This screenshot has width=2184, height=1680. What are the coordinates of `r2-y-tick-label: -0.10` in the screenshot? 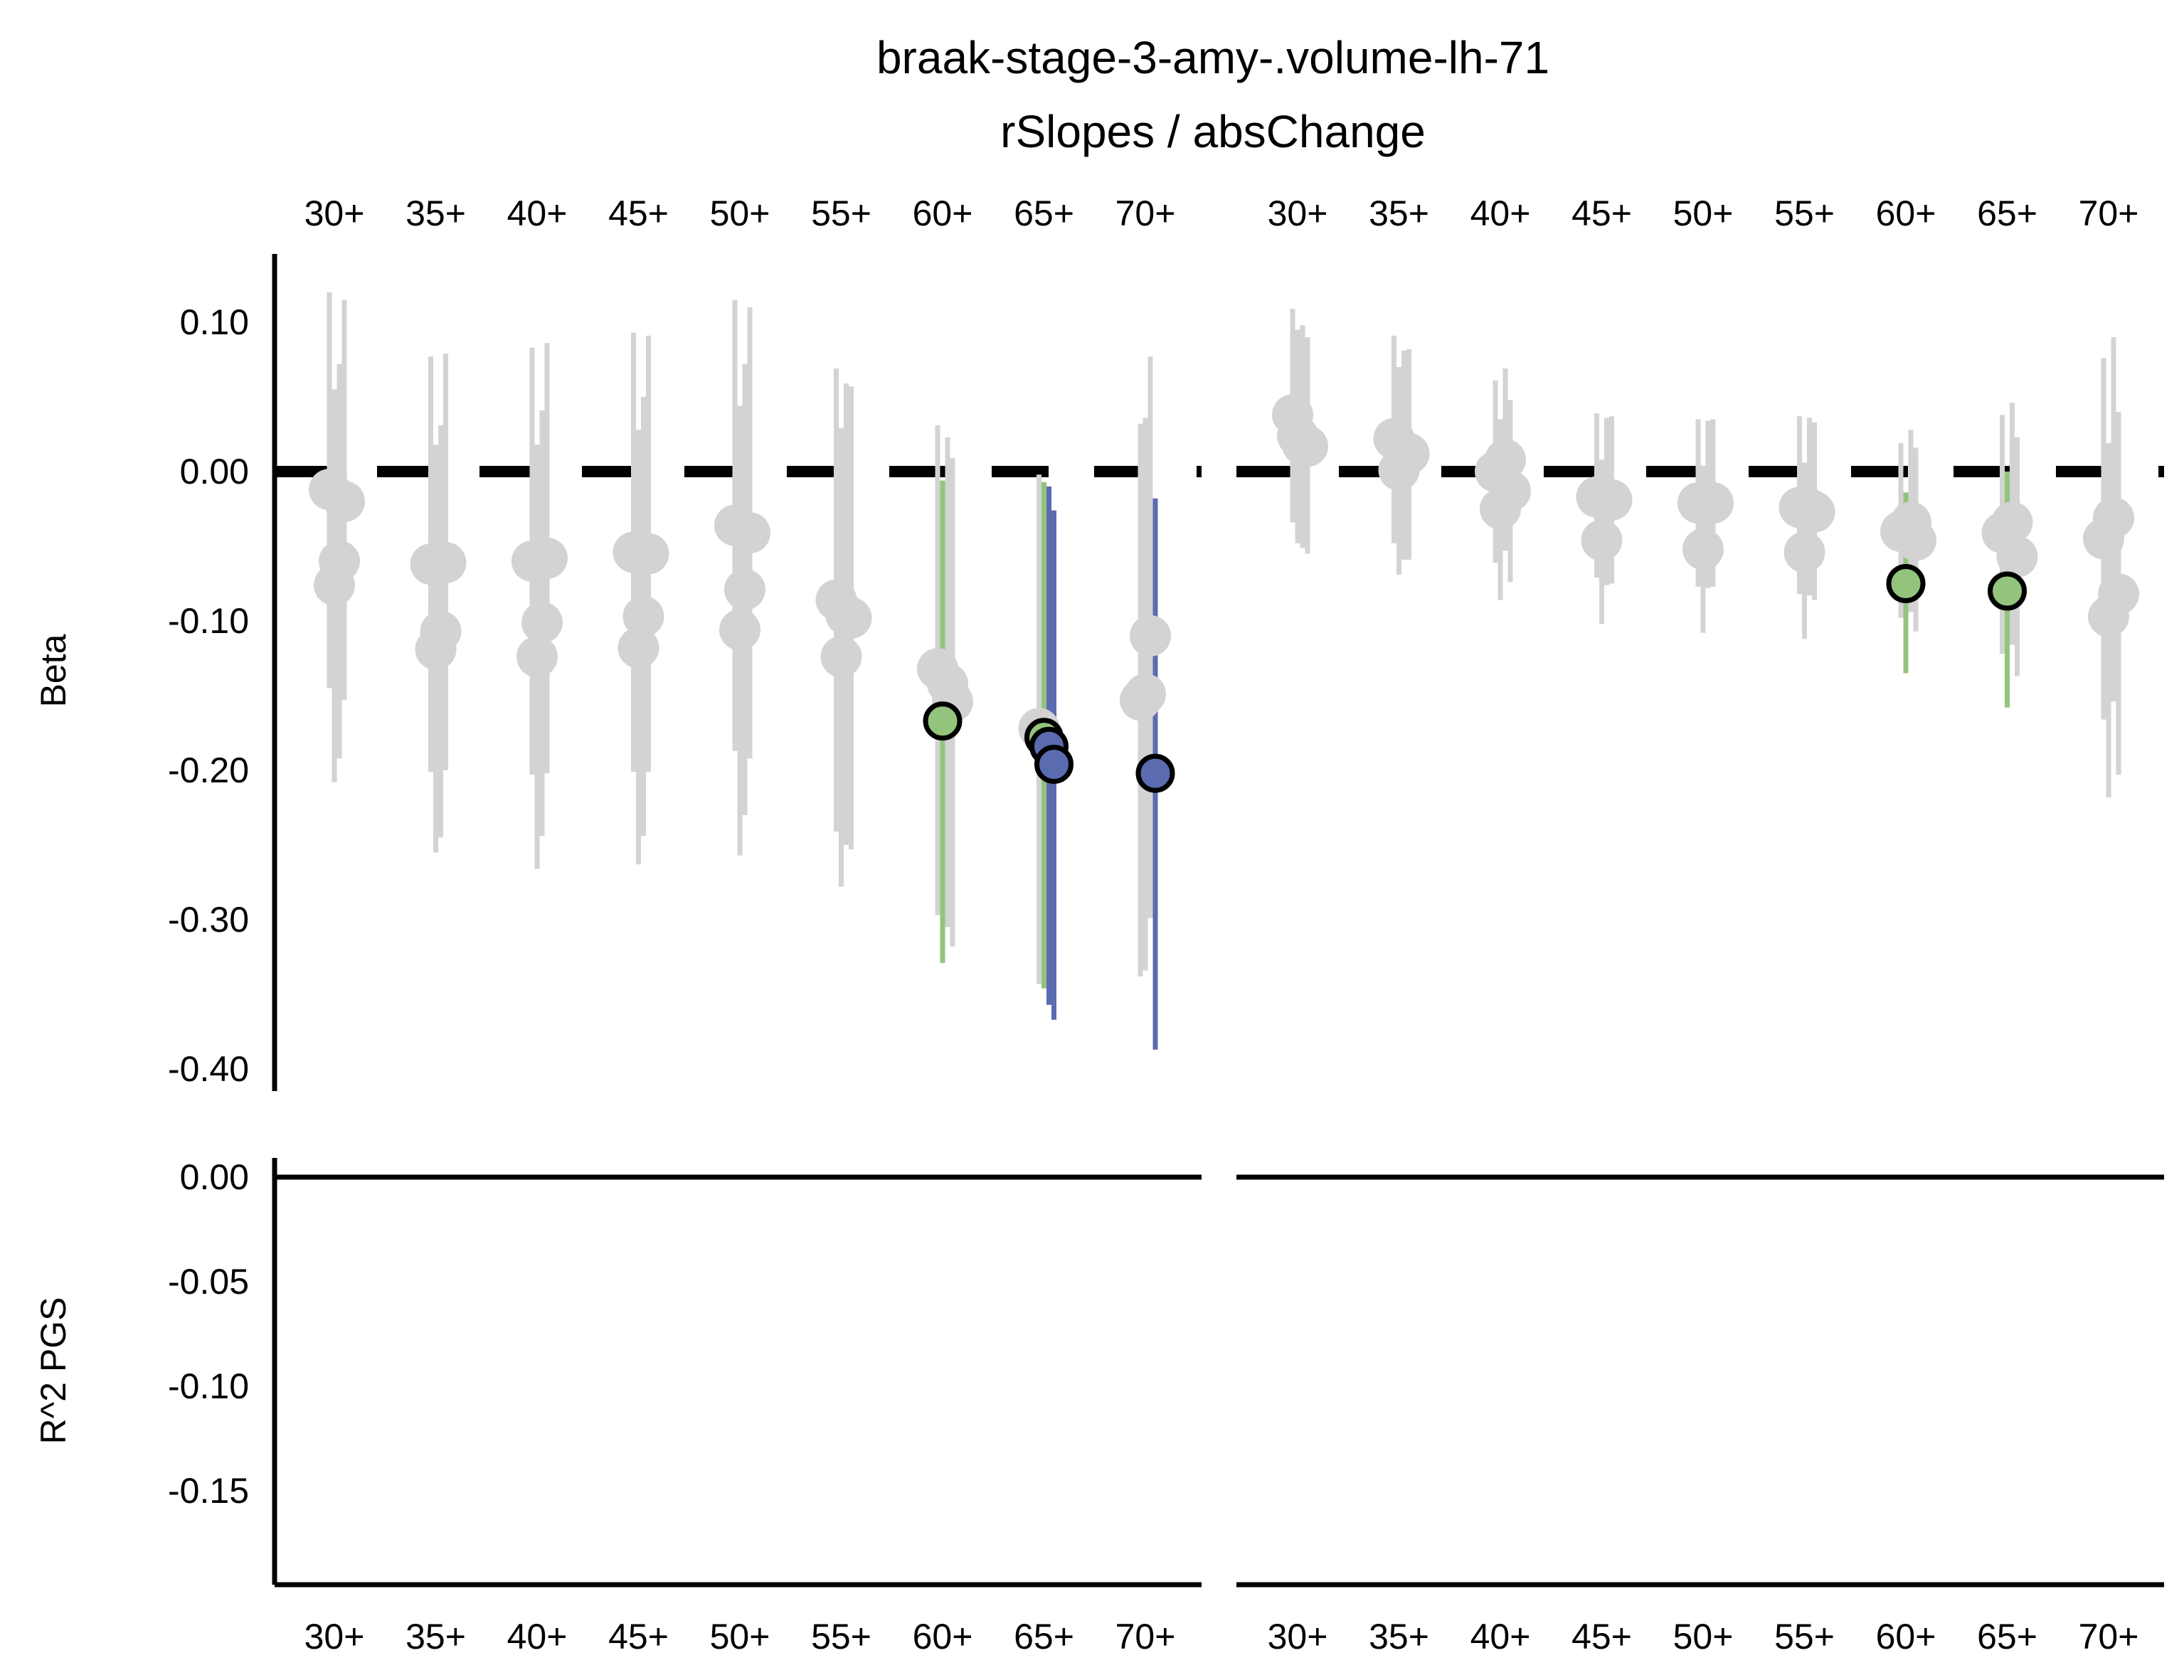 It's located at (208, 1386).